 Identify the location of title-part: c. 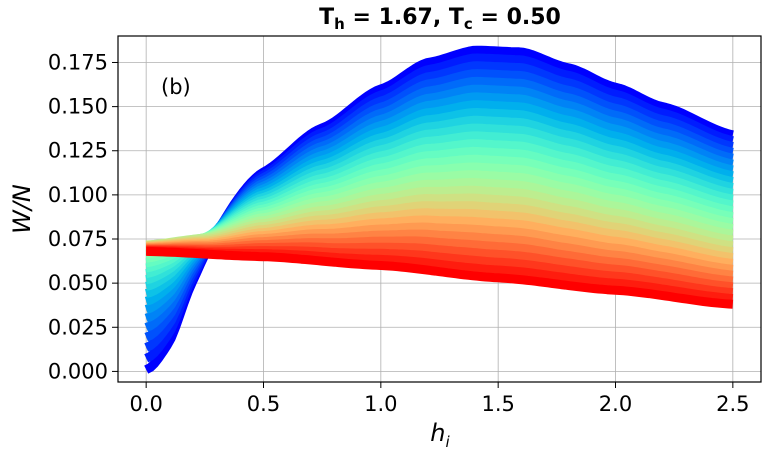
(468, 24).